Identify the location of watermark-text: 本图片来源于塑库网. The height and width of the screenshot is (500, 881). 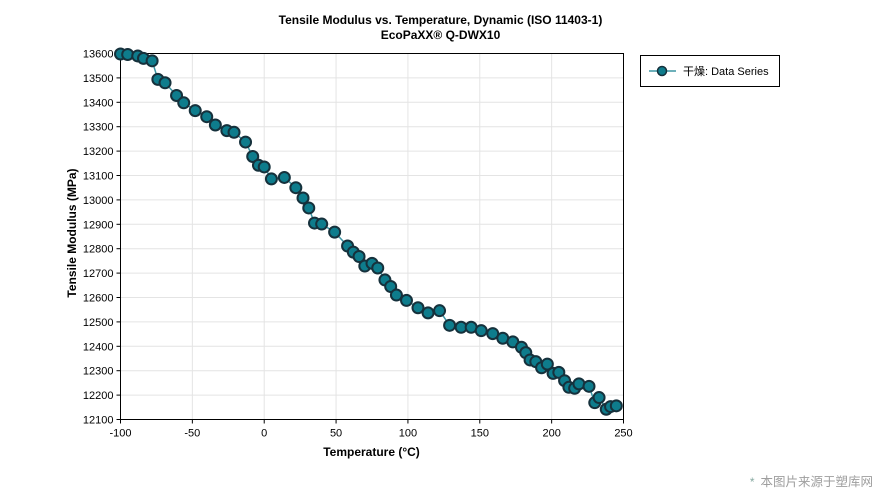
(816, 482).